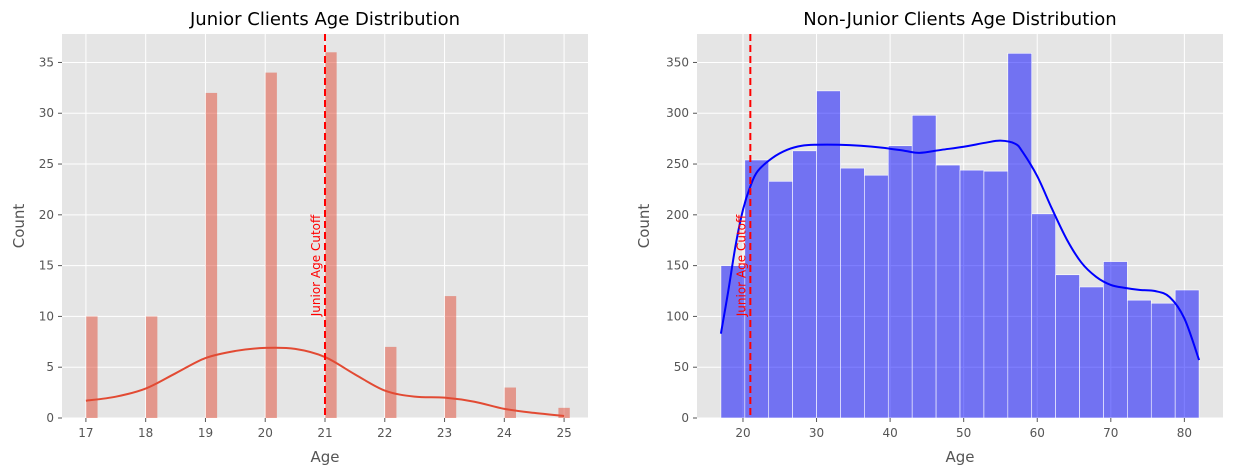 This screenshot has width=1233, height=475. I want to click on y-tick-label: 5, so click(50, 367).